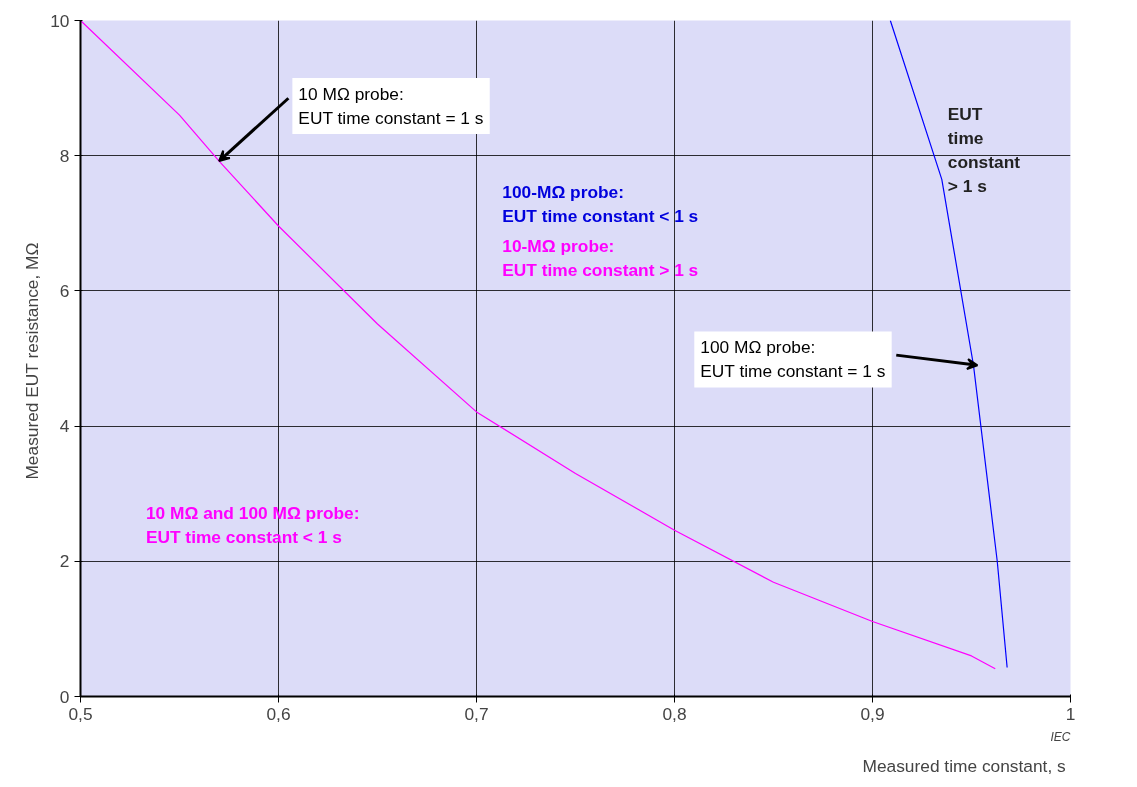 This screenshot has height=787, width=1137. Describe the element at coordinates (476, 713) in the screenshot. I see `x-tick-label: 0,7` at that location.